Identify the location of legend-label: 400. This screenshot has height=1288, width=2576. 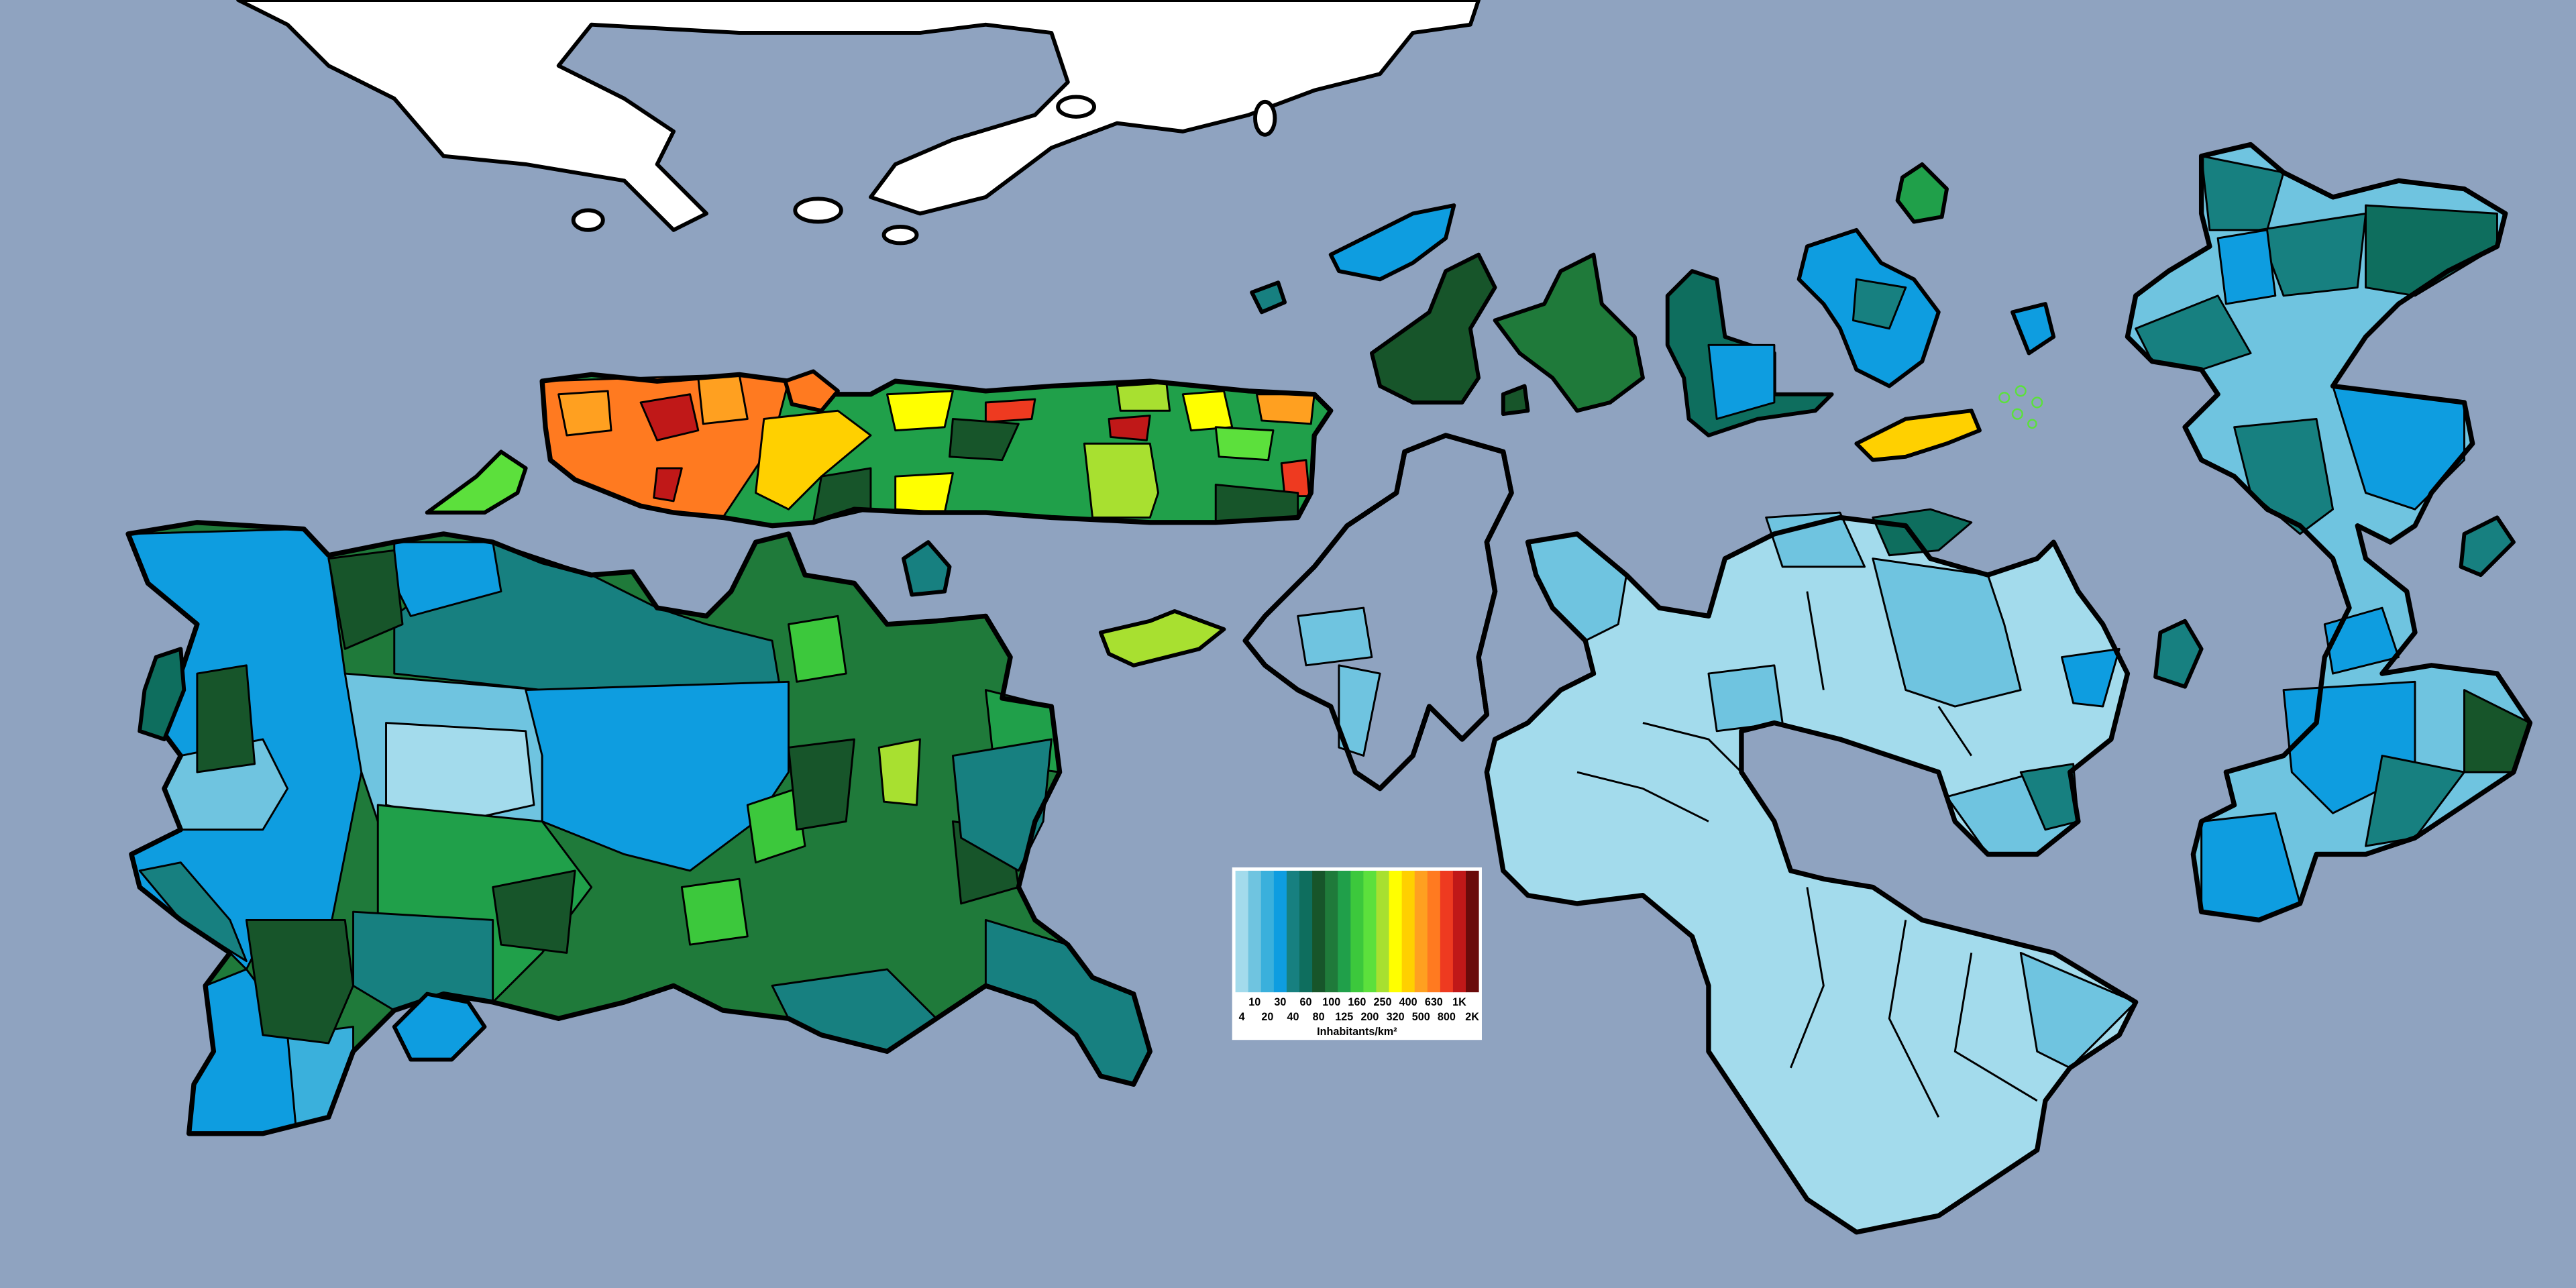
(1408, 1002).